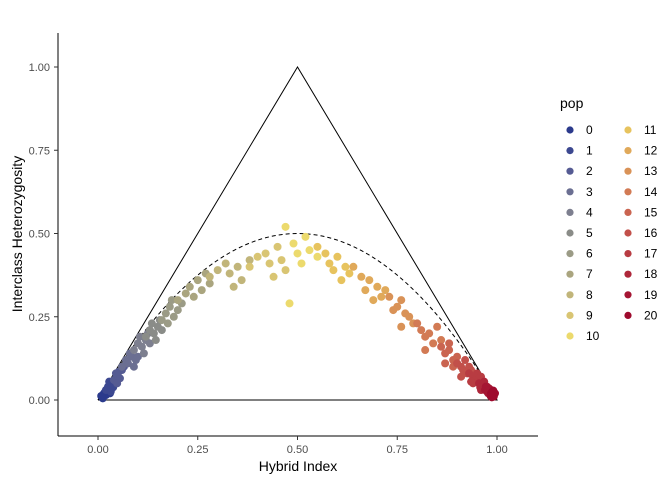  What do you see at coordinates (589, 212) in the screenshot?
I see `legend-label-pop-4: 4` at bounding box center [589, 212].